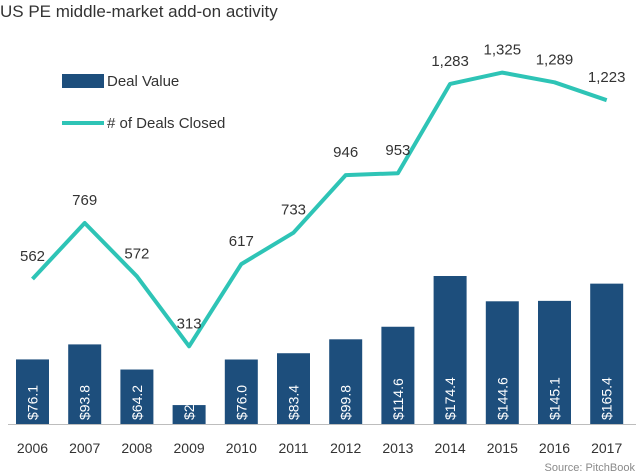 This screenshot has height=476, width=641. I want to click on bar-value-label: $83.4, so click(294, 402).